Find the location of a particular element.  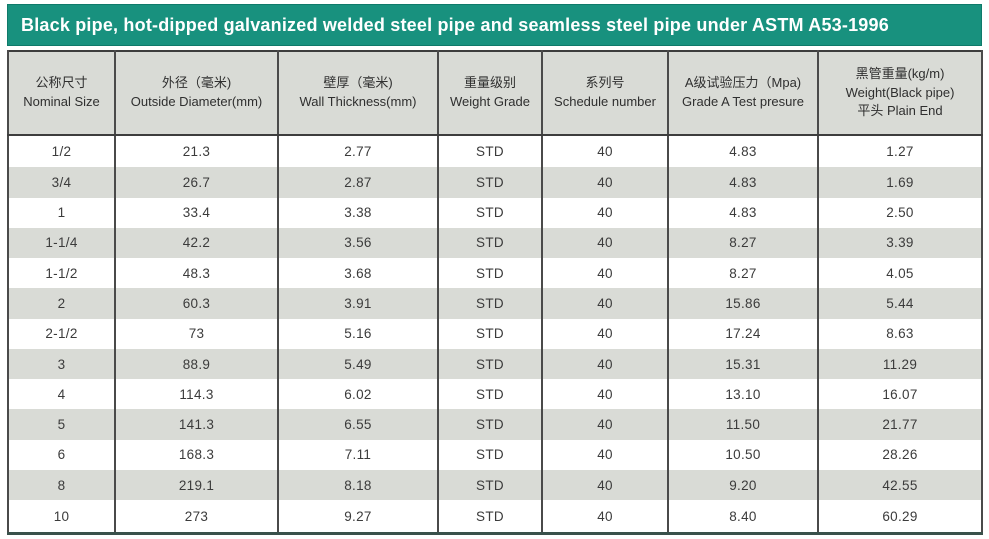

col-header-zh: 系列号 is located at coordinates (605, 83).